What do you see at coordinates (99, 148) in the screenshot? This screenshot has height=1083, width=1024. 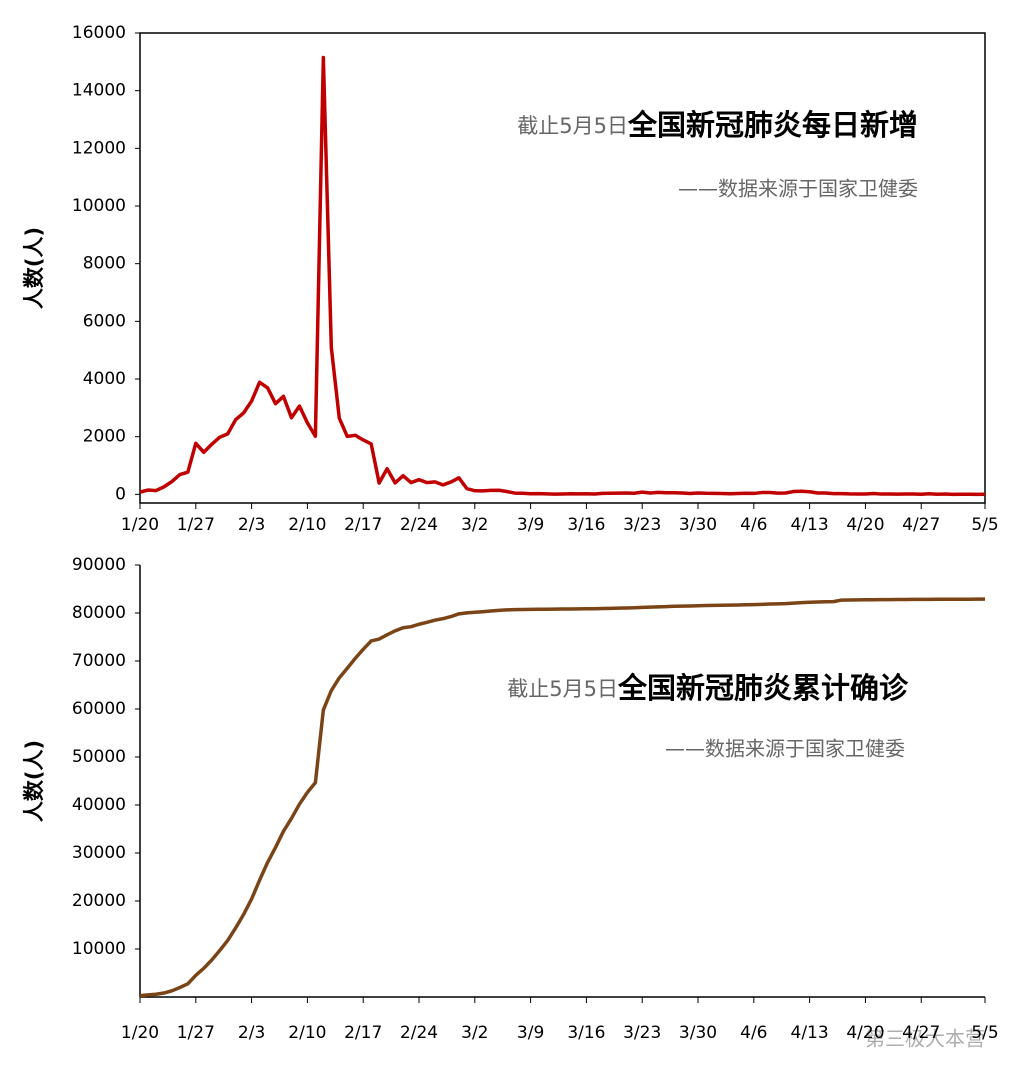 I see `y-tick-label: 12000` at bounding box center [99, 148].